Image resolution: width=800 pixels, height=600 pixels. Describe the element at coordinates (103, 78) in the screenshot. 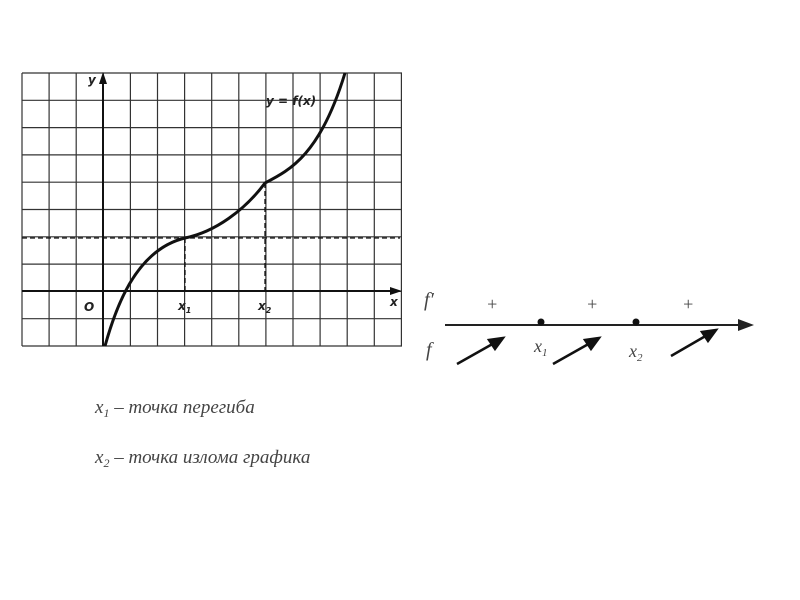

I see `y-arrow` at that location.